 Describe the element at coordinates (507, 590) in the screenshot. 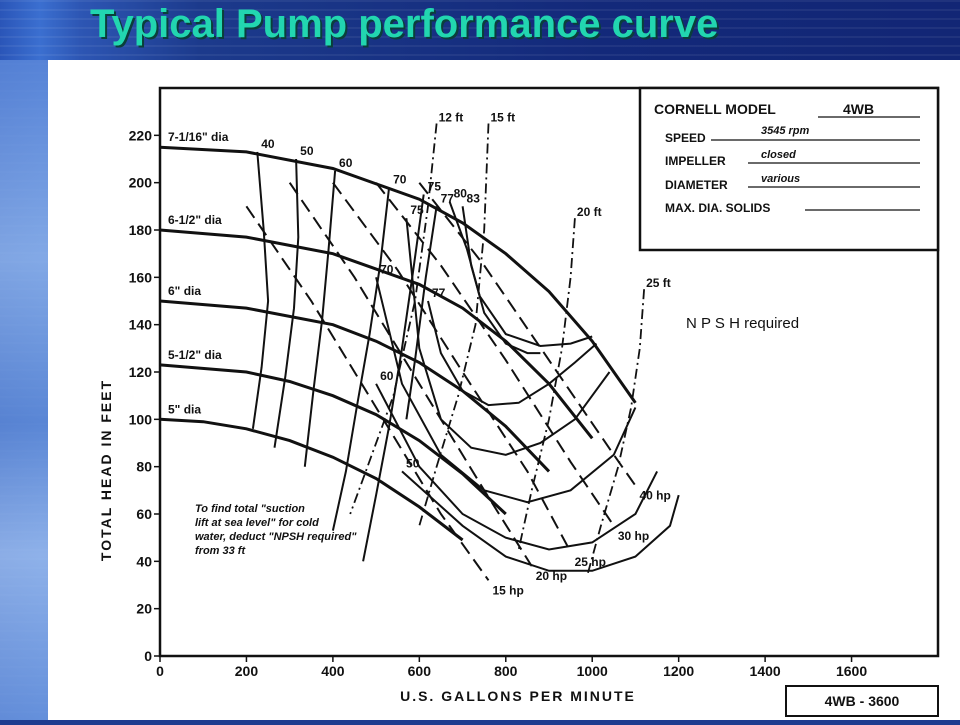

I see `power-label: 15 hp` at that location.